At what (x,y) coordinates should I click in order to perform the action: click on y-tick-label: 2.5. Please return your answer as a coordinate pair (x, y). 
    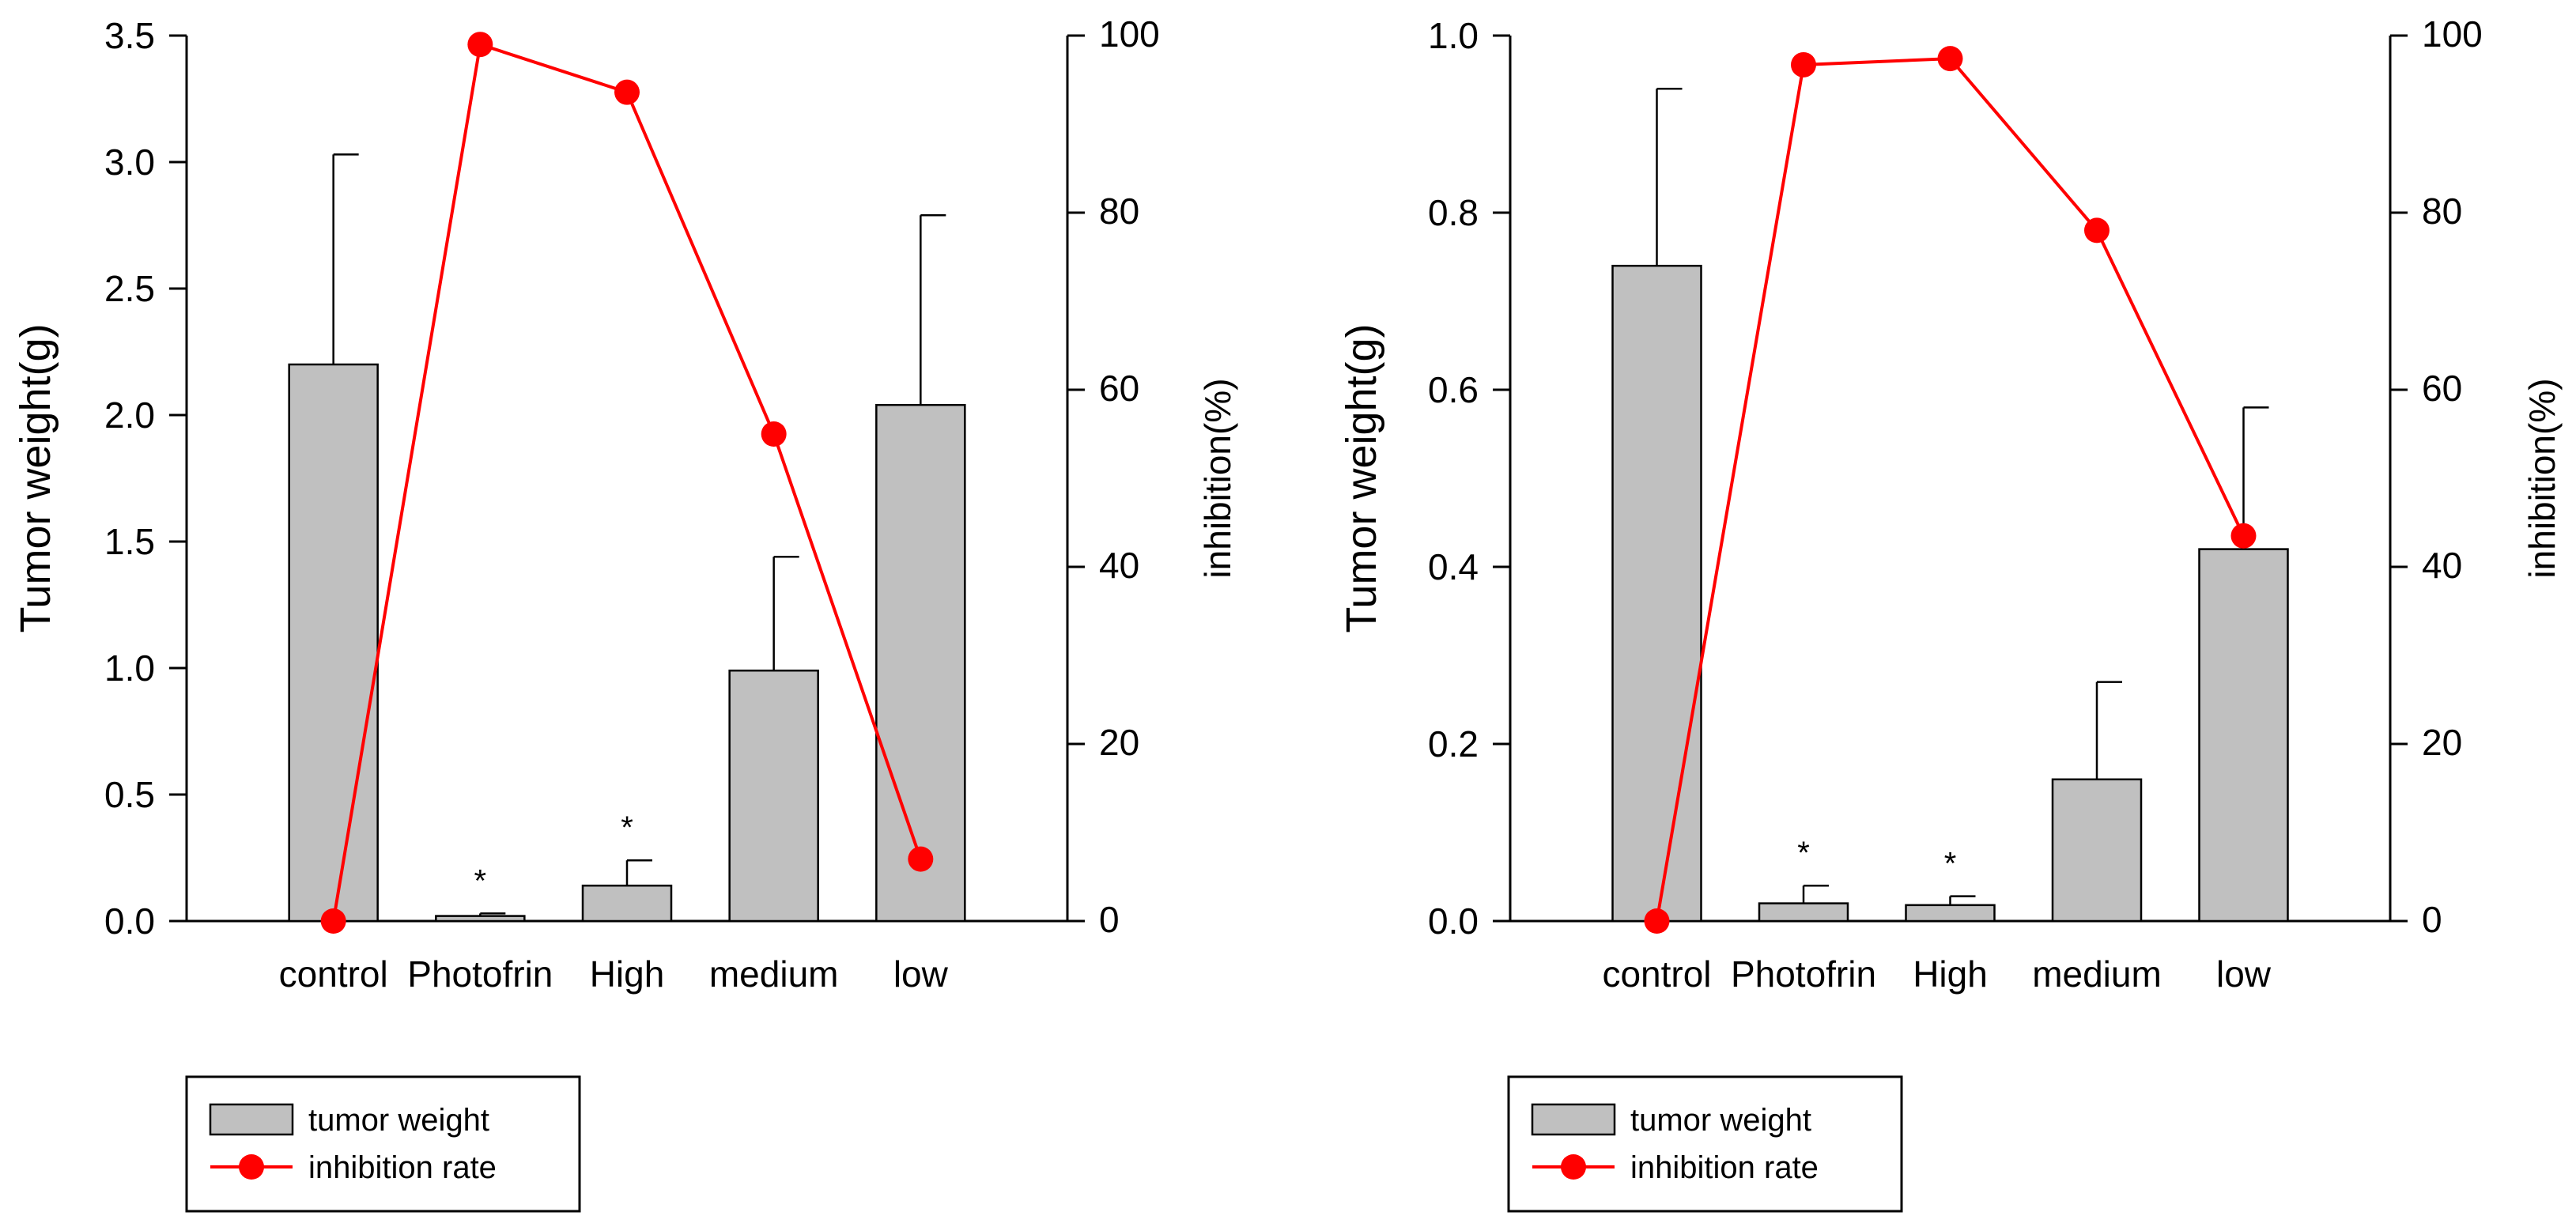
    Looking at the image, I should click on (129, 288).